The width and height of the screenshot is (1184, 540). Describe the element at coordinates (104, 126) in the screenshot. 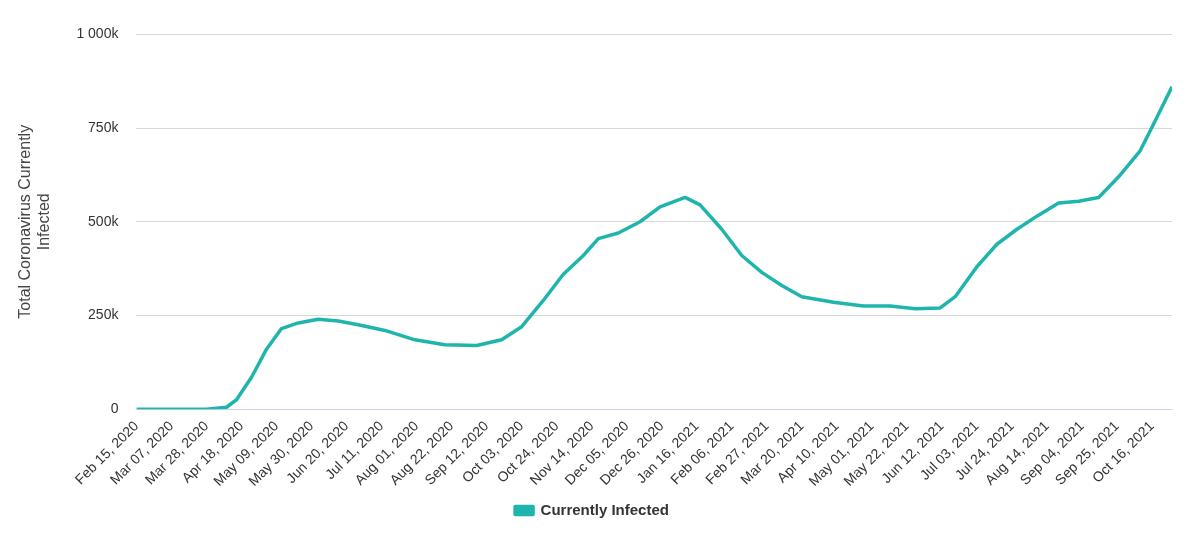

I see `y-tick-label: 750k` at that location.